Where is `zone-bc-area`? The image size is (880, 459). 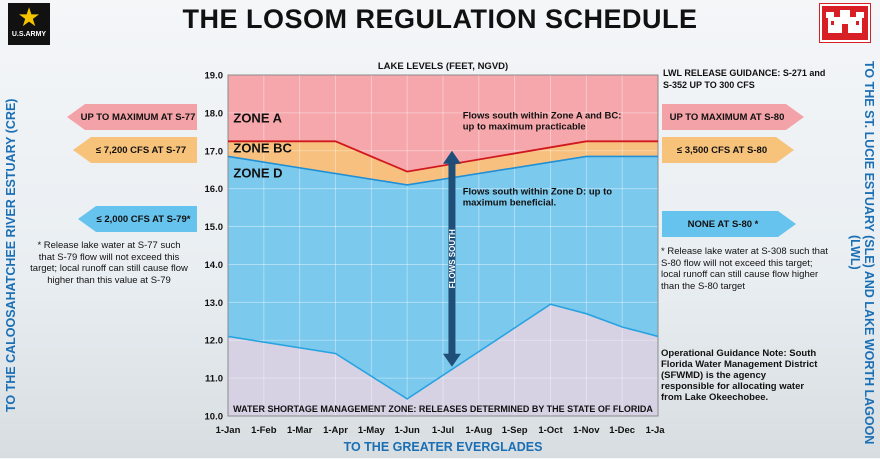 zone-bc-area is located at coordinates (443, 163).